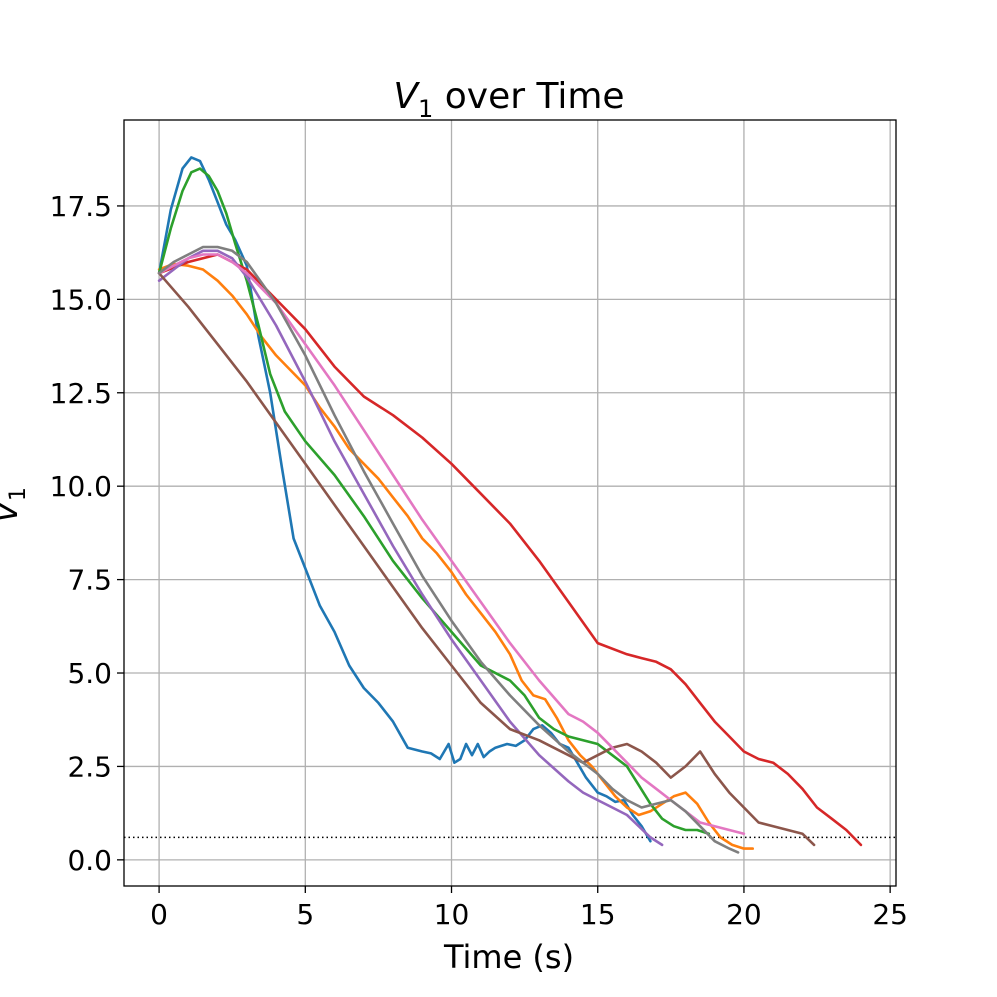 Image resolution: width=997 pixels, height=997 pixels. Describe the element at coordinates (89, 860) in the screenshot. I see `y-tick-label: 0.0` at that location.